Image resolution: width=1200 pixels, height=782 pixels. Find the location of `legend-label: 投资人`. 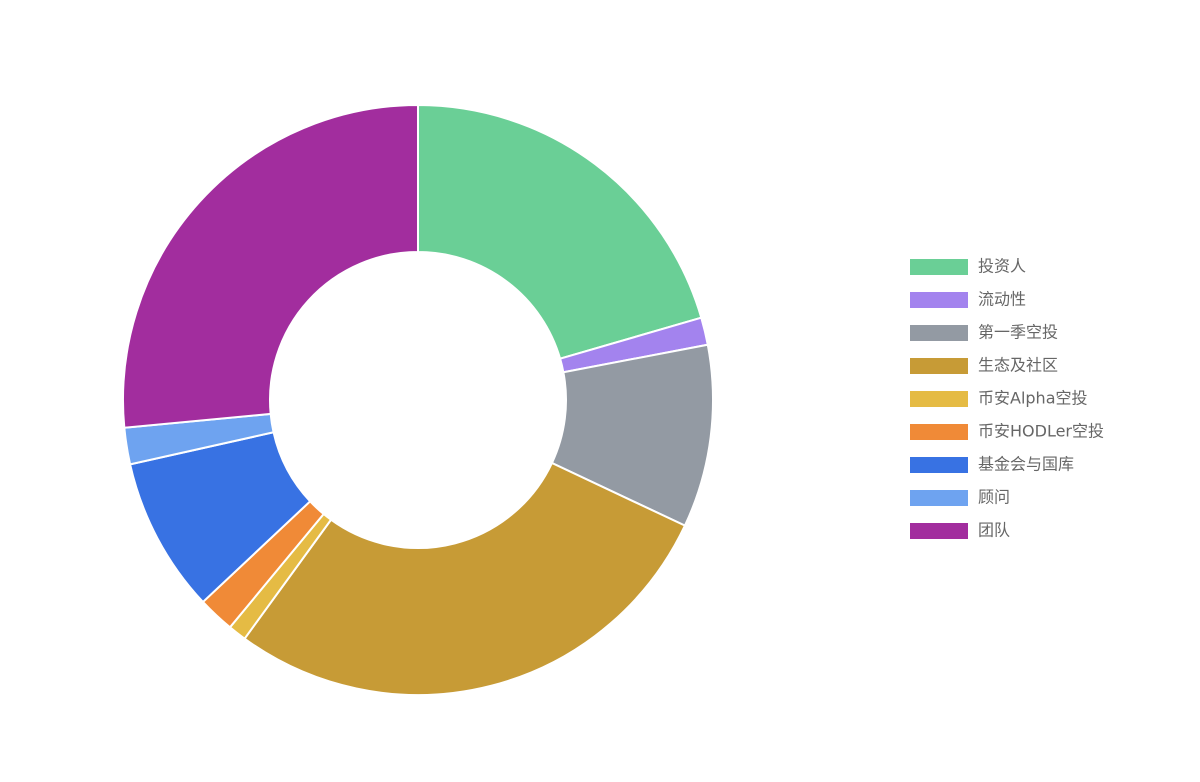

legend-label: 投资人 is located at coordinates (1002, 266).